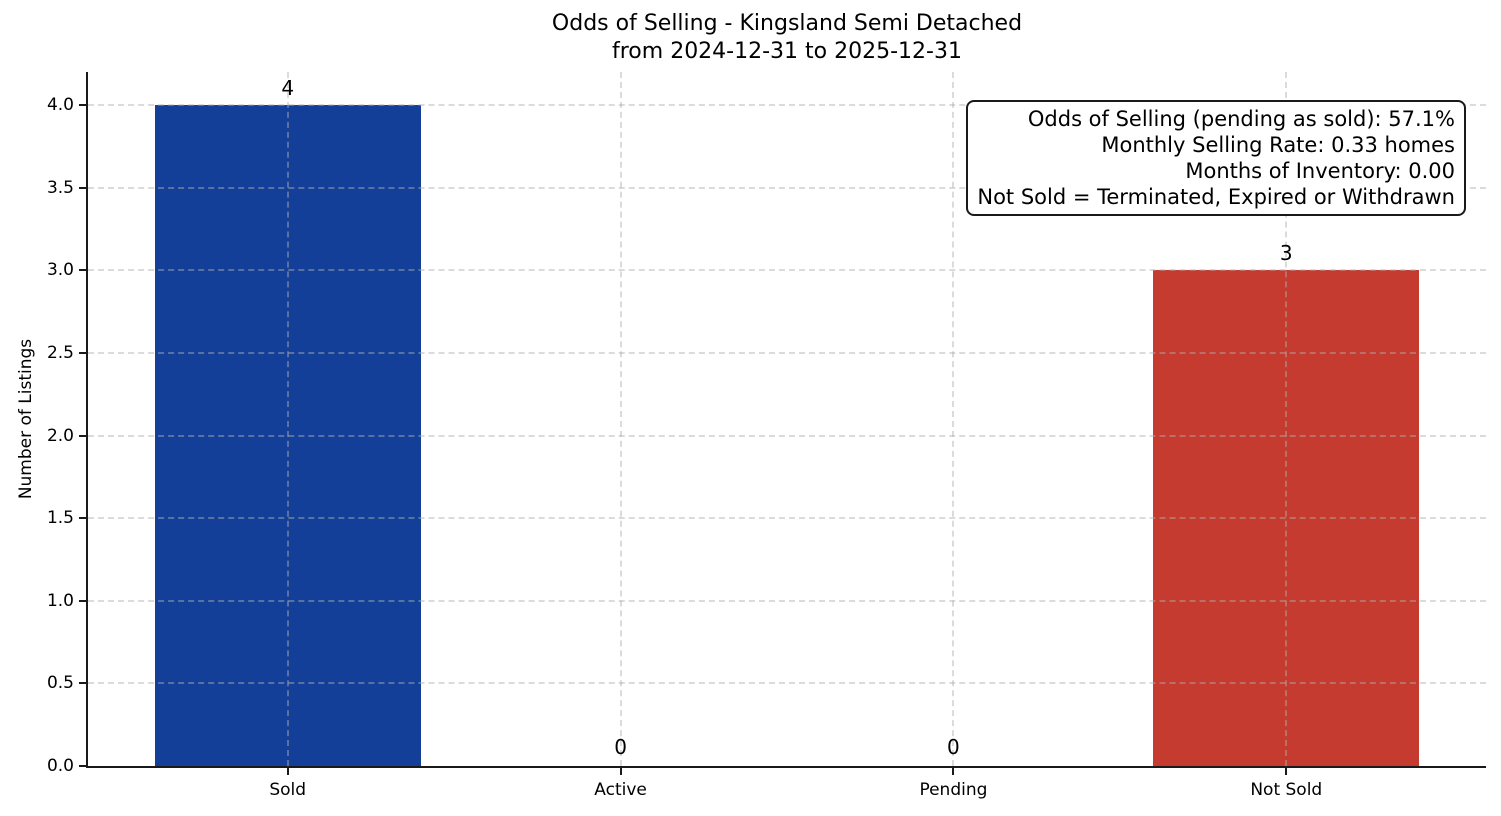  I want to click on y-axis-label: Number of Listings, so click(26, 419).